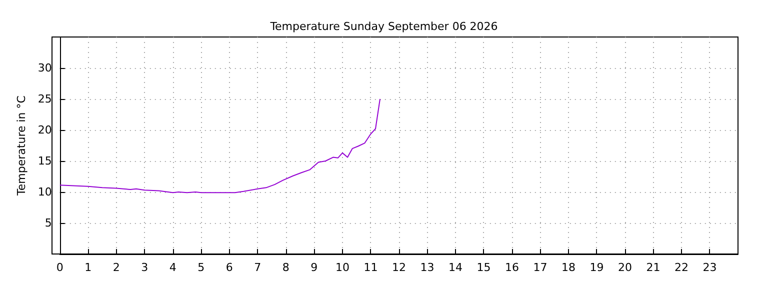 This screenshot has width=768, height=288. I want to click on x-tick-label: 6, so click(229, 267).